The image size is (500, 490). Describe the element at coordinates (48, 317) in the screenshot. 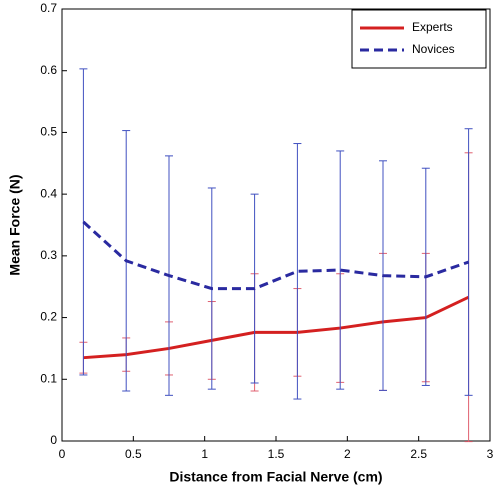

I see `y-tick-label: 0.2` at that location.